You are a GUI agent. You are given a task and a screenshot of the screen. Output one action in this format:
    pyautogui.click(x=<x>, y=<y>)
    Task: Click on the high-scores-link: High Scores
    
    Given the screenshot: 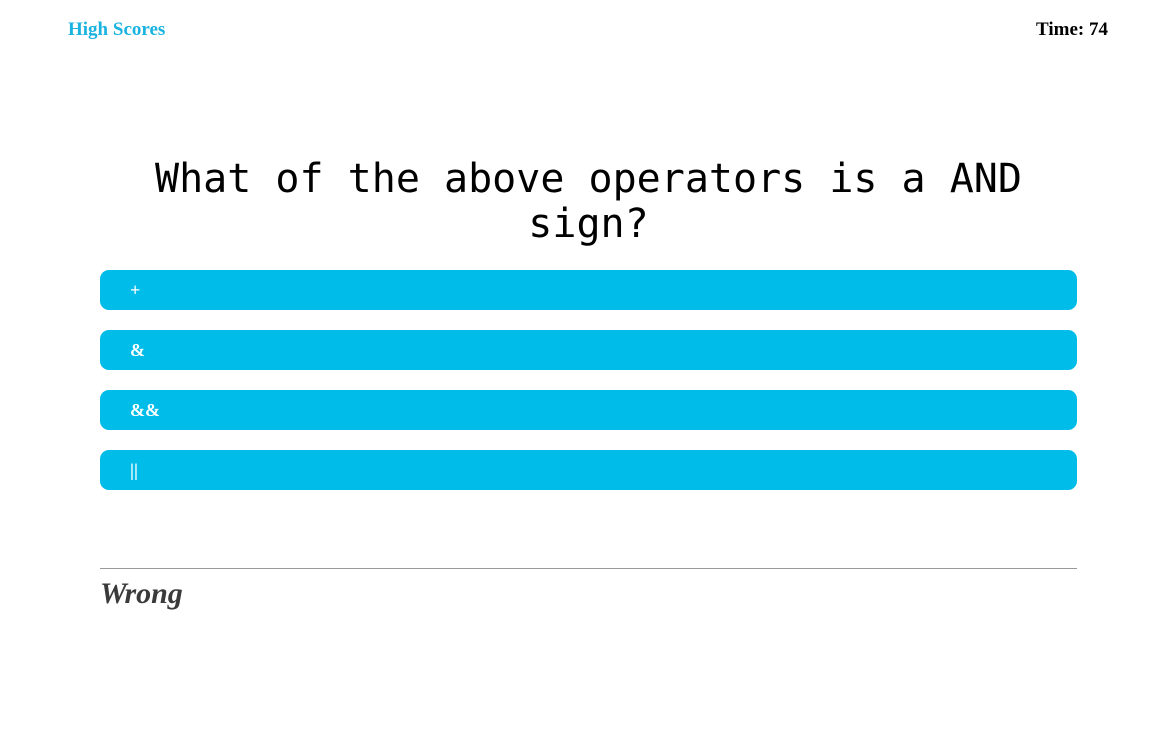 What is the action you would take?
    pyautogui.click(x=117, y=29)
    